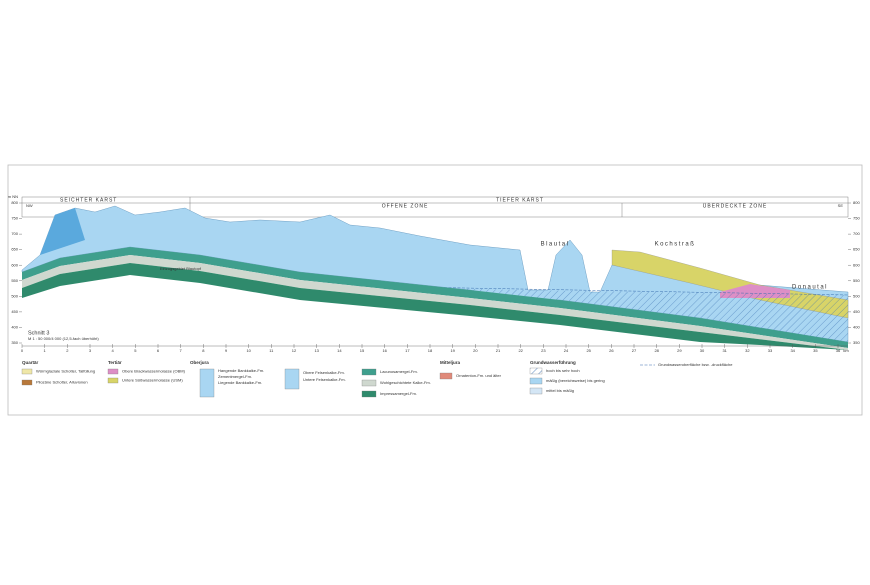 This screenshot has width=870, height=585. What do you see at coordinates (815, 350) in the screenshot?
I see `km-label: 35` at bounding box center [815, 350].